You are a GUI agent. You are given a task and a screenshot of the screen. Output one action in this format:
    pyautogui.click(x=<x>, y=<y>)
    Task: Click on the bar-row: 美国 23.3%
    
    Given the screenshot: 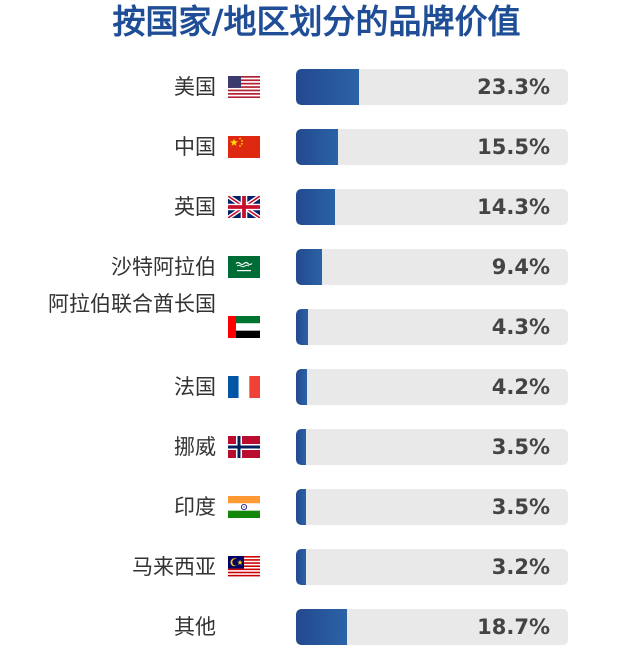 What is the action you would take?
    pyautogui.click(x=316, y=87)
    